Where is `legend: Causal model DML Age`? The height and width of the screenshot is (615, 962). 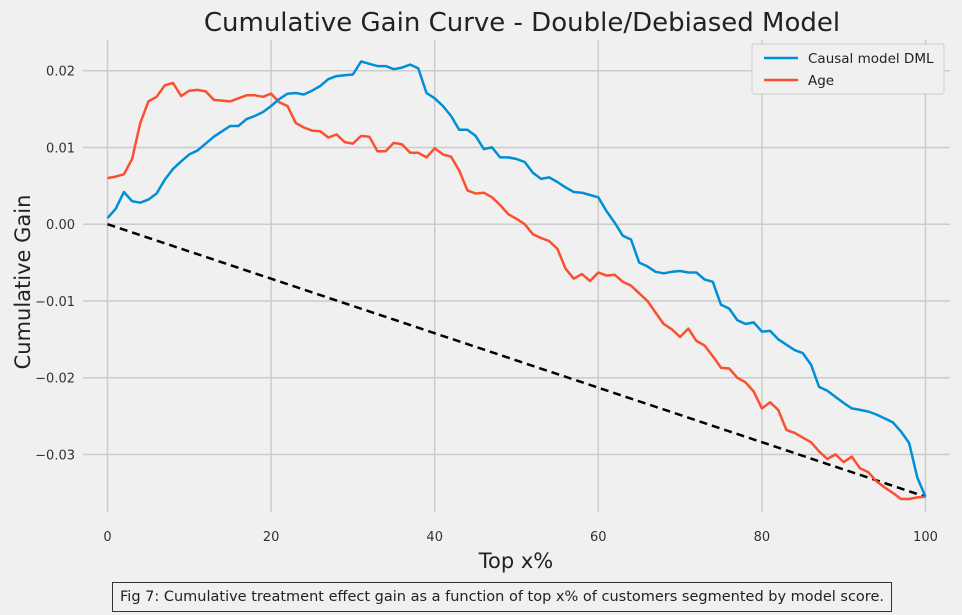 legend: Causal model DML Age is located at coordinates (848, 69).